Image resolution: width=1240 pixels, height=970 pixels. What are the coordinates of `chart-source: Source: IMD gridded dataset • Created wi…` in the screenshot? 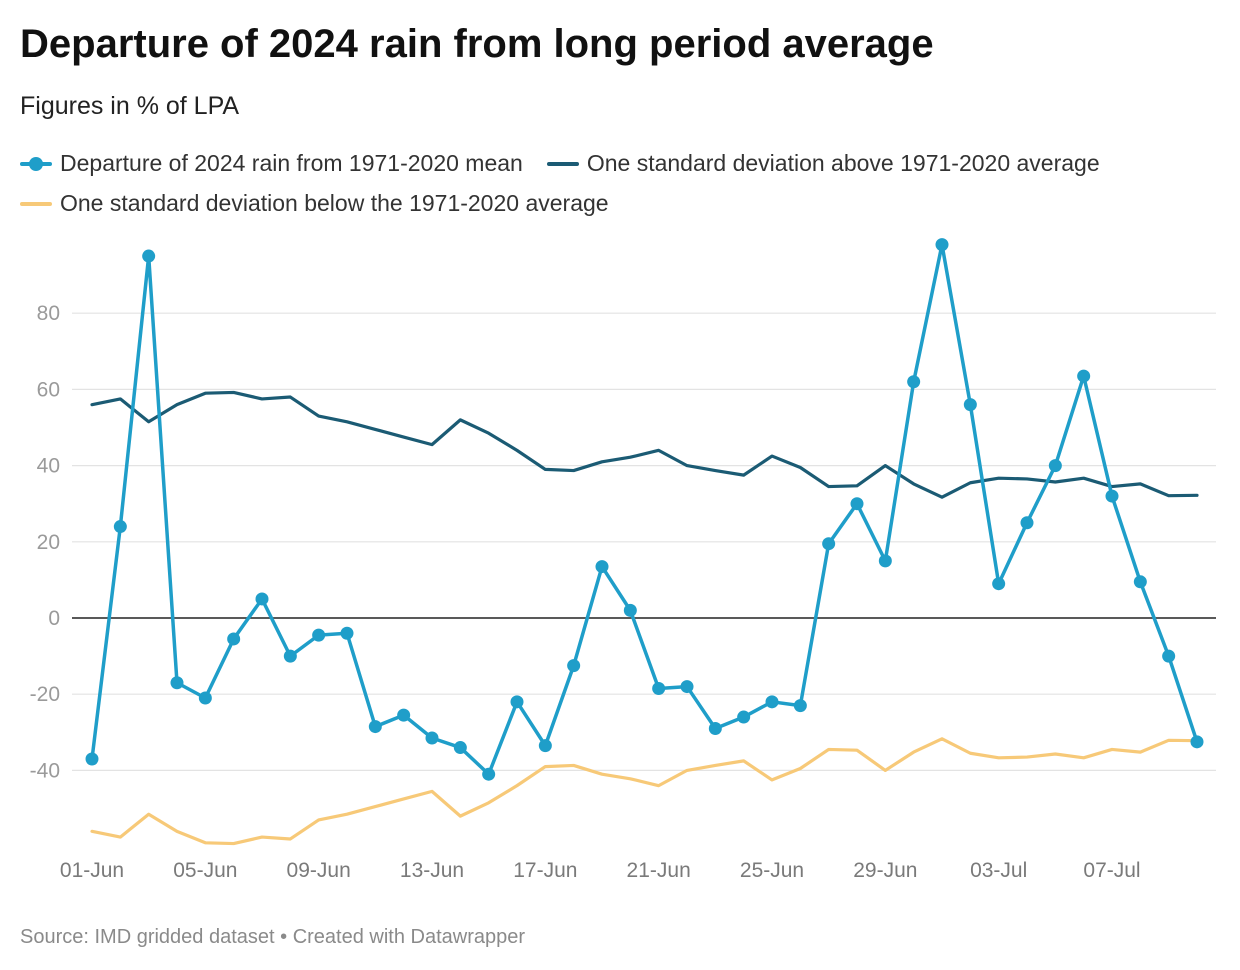 It's located at (273, 937).